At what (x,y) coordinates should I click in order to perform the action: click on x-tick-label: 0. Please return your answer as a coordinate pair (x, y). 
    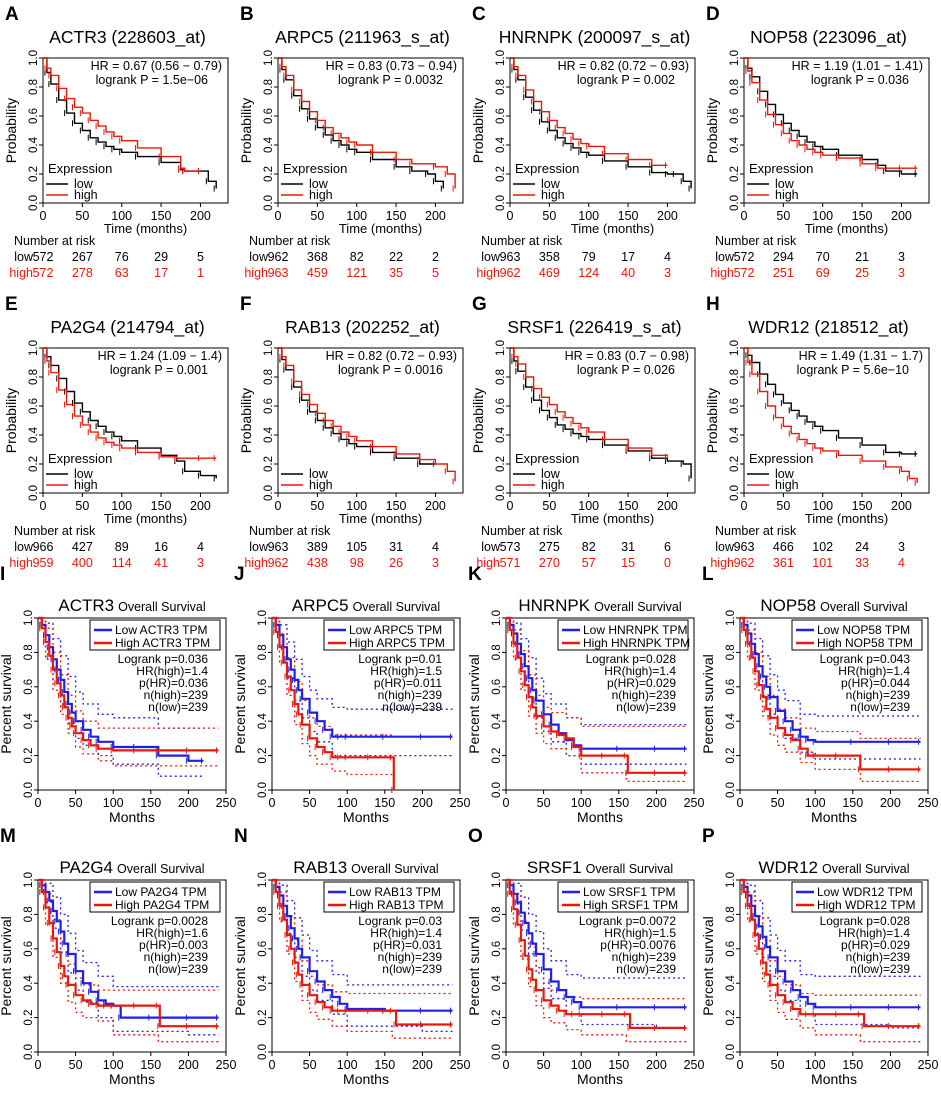
    Looking at the image, I should click on (38, 1065).